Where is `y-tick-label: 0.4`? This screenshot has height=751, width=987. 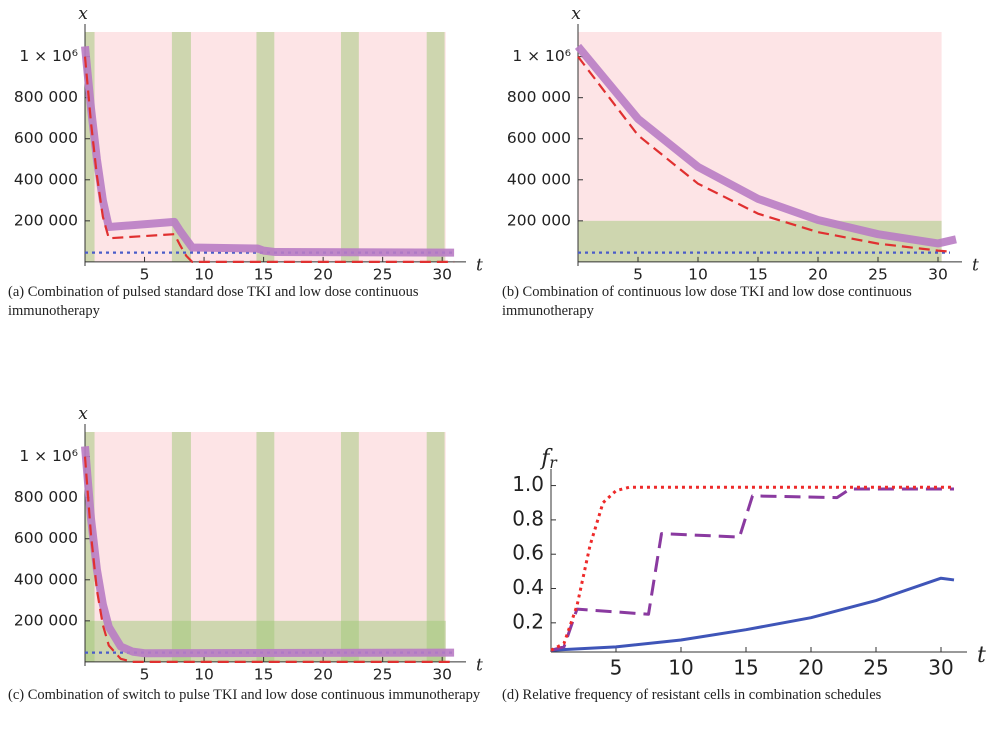 y-tick-label: 0.4 is located at coordinates (528, 587).